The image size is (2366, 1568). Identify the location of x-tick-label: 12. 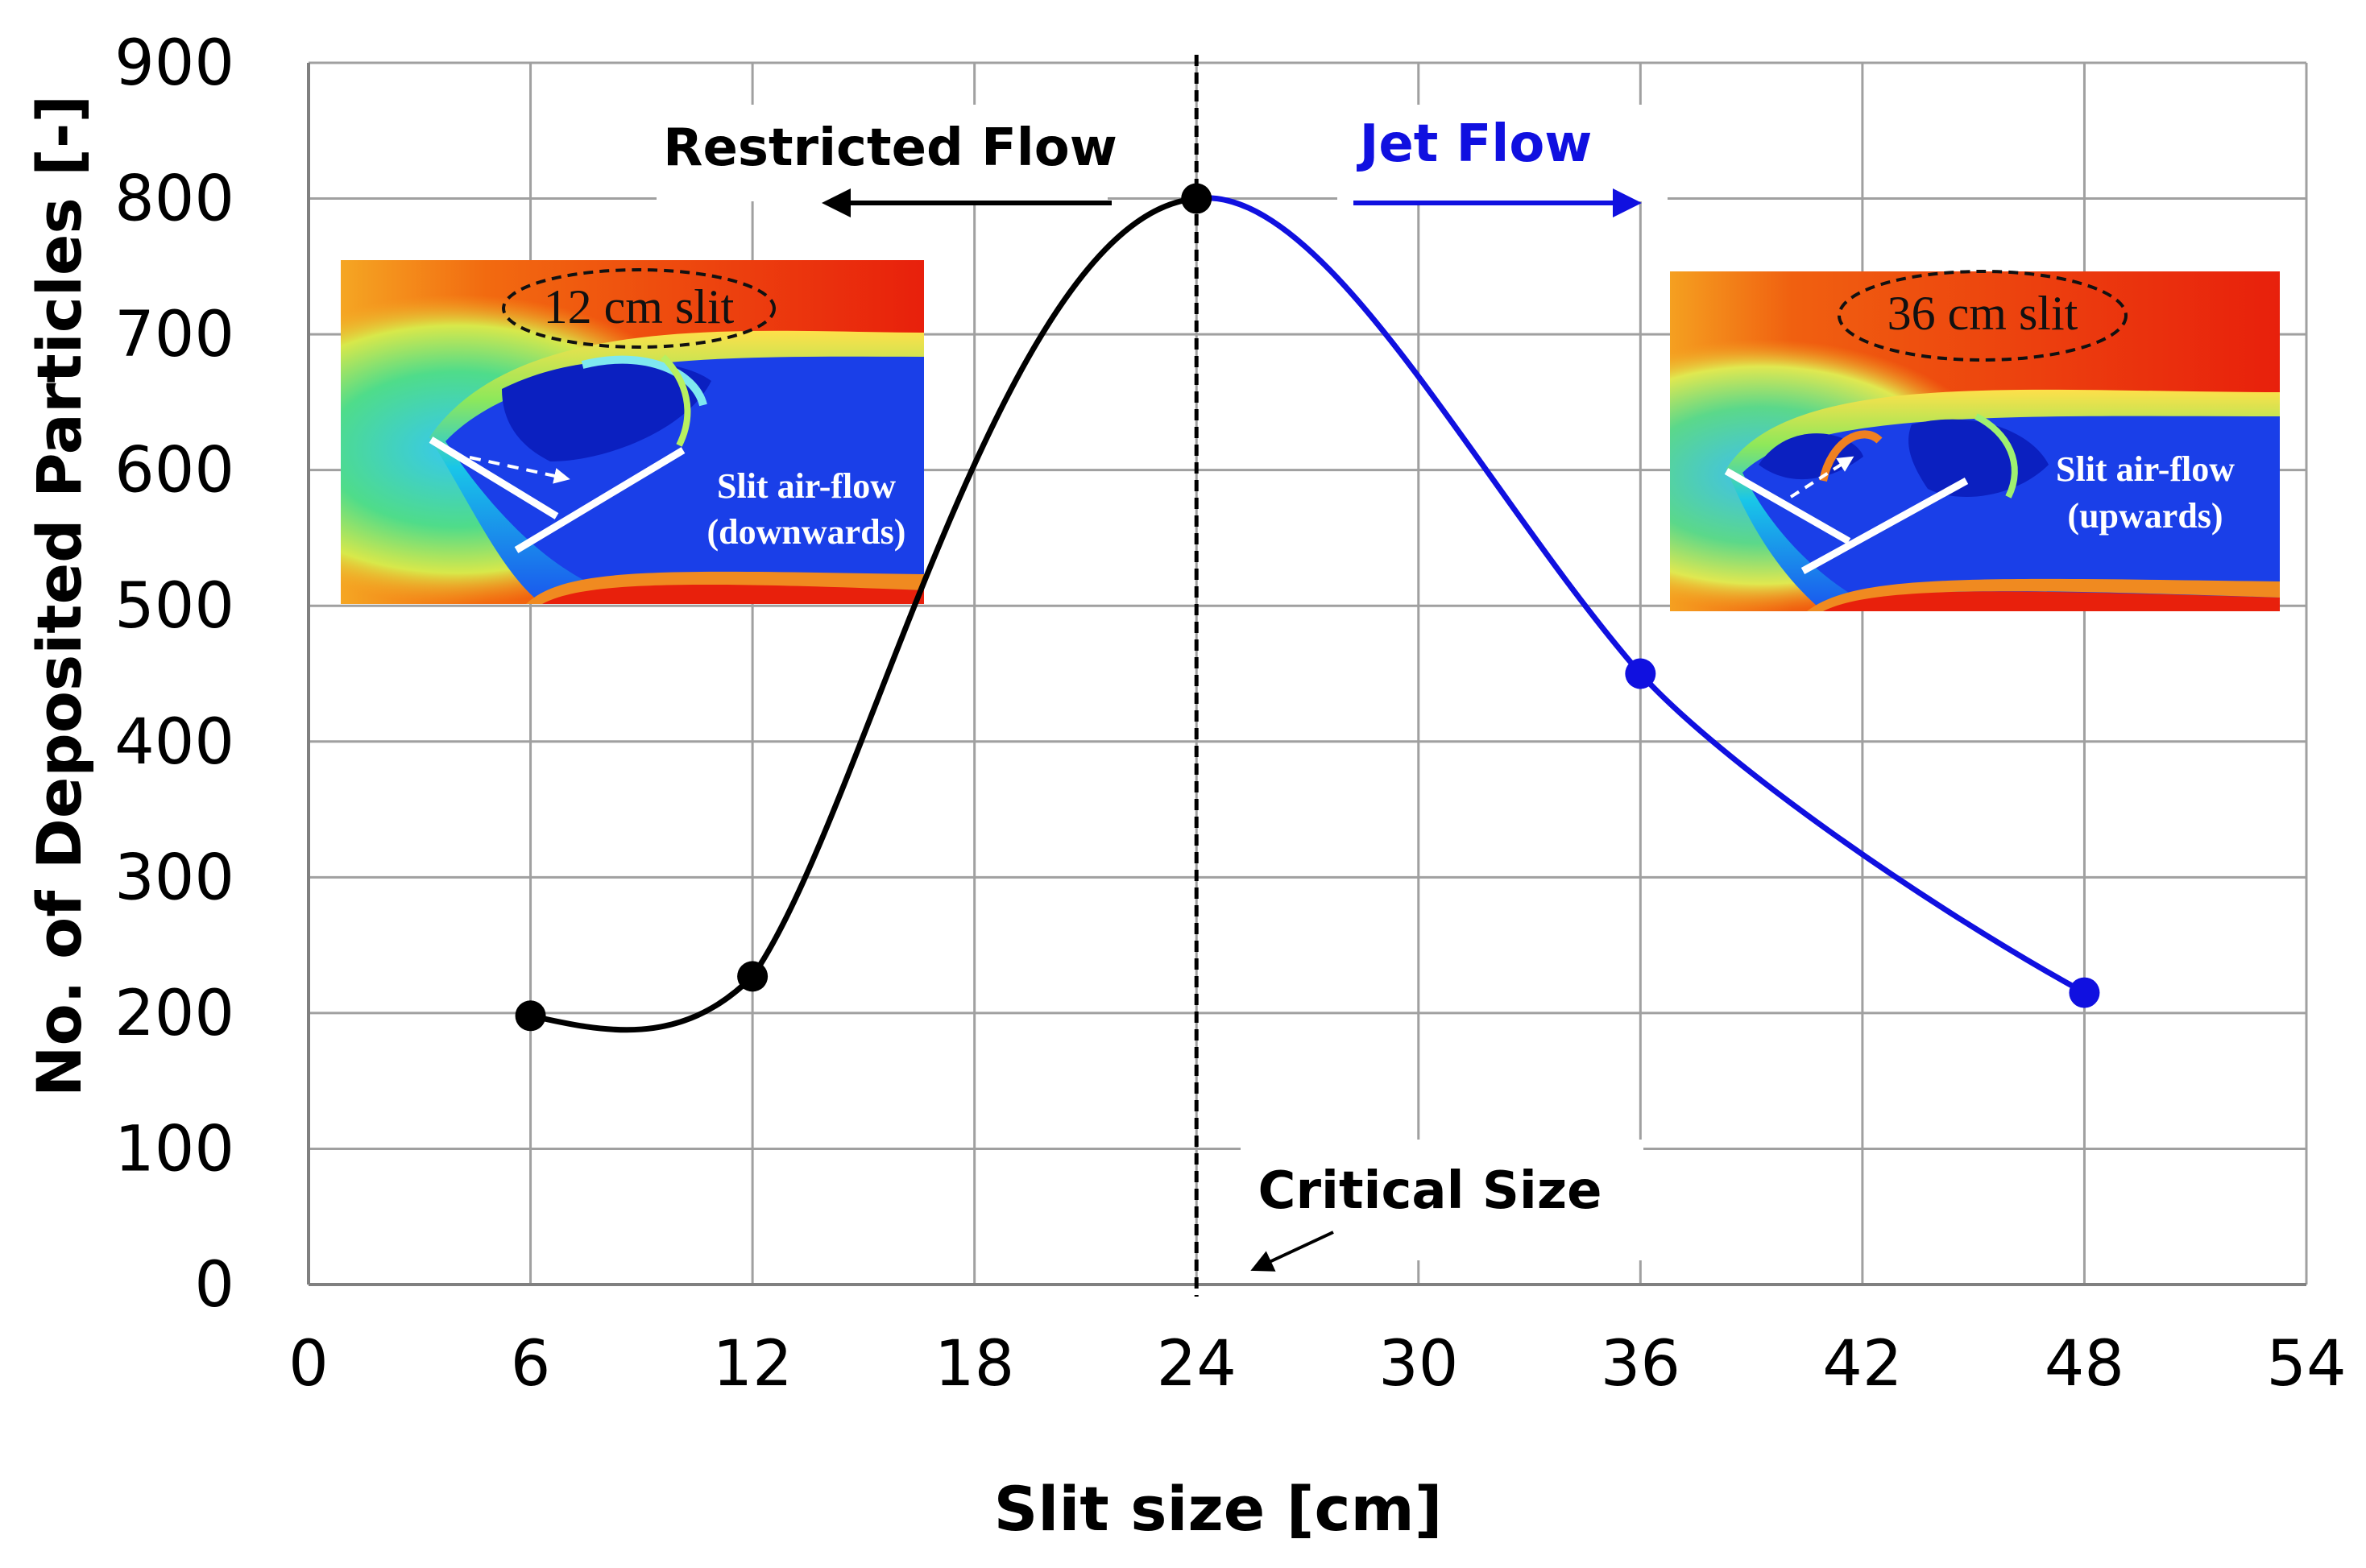
(752, 1364).